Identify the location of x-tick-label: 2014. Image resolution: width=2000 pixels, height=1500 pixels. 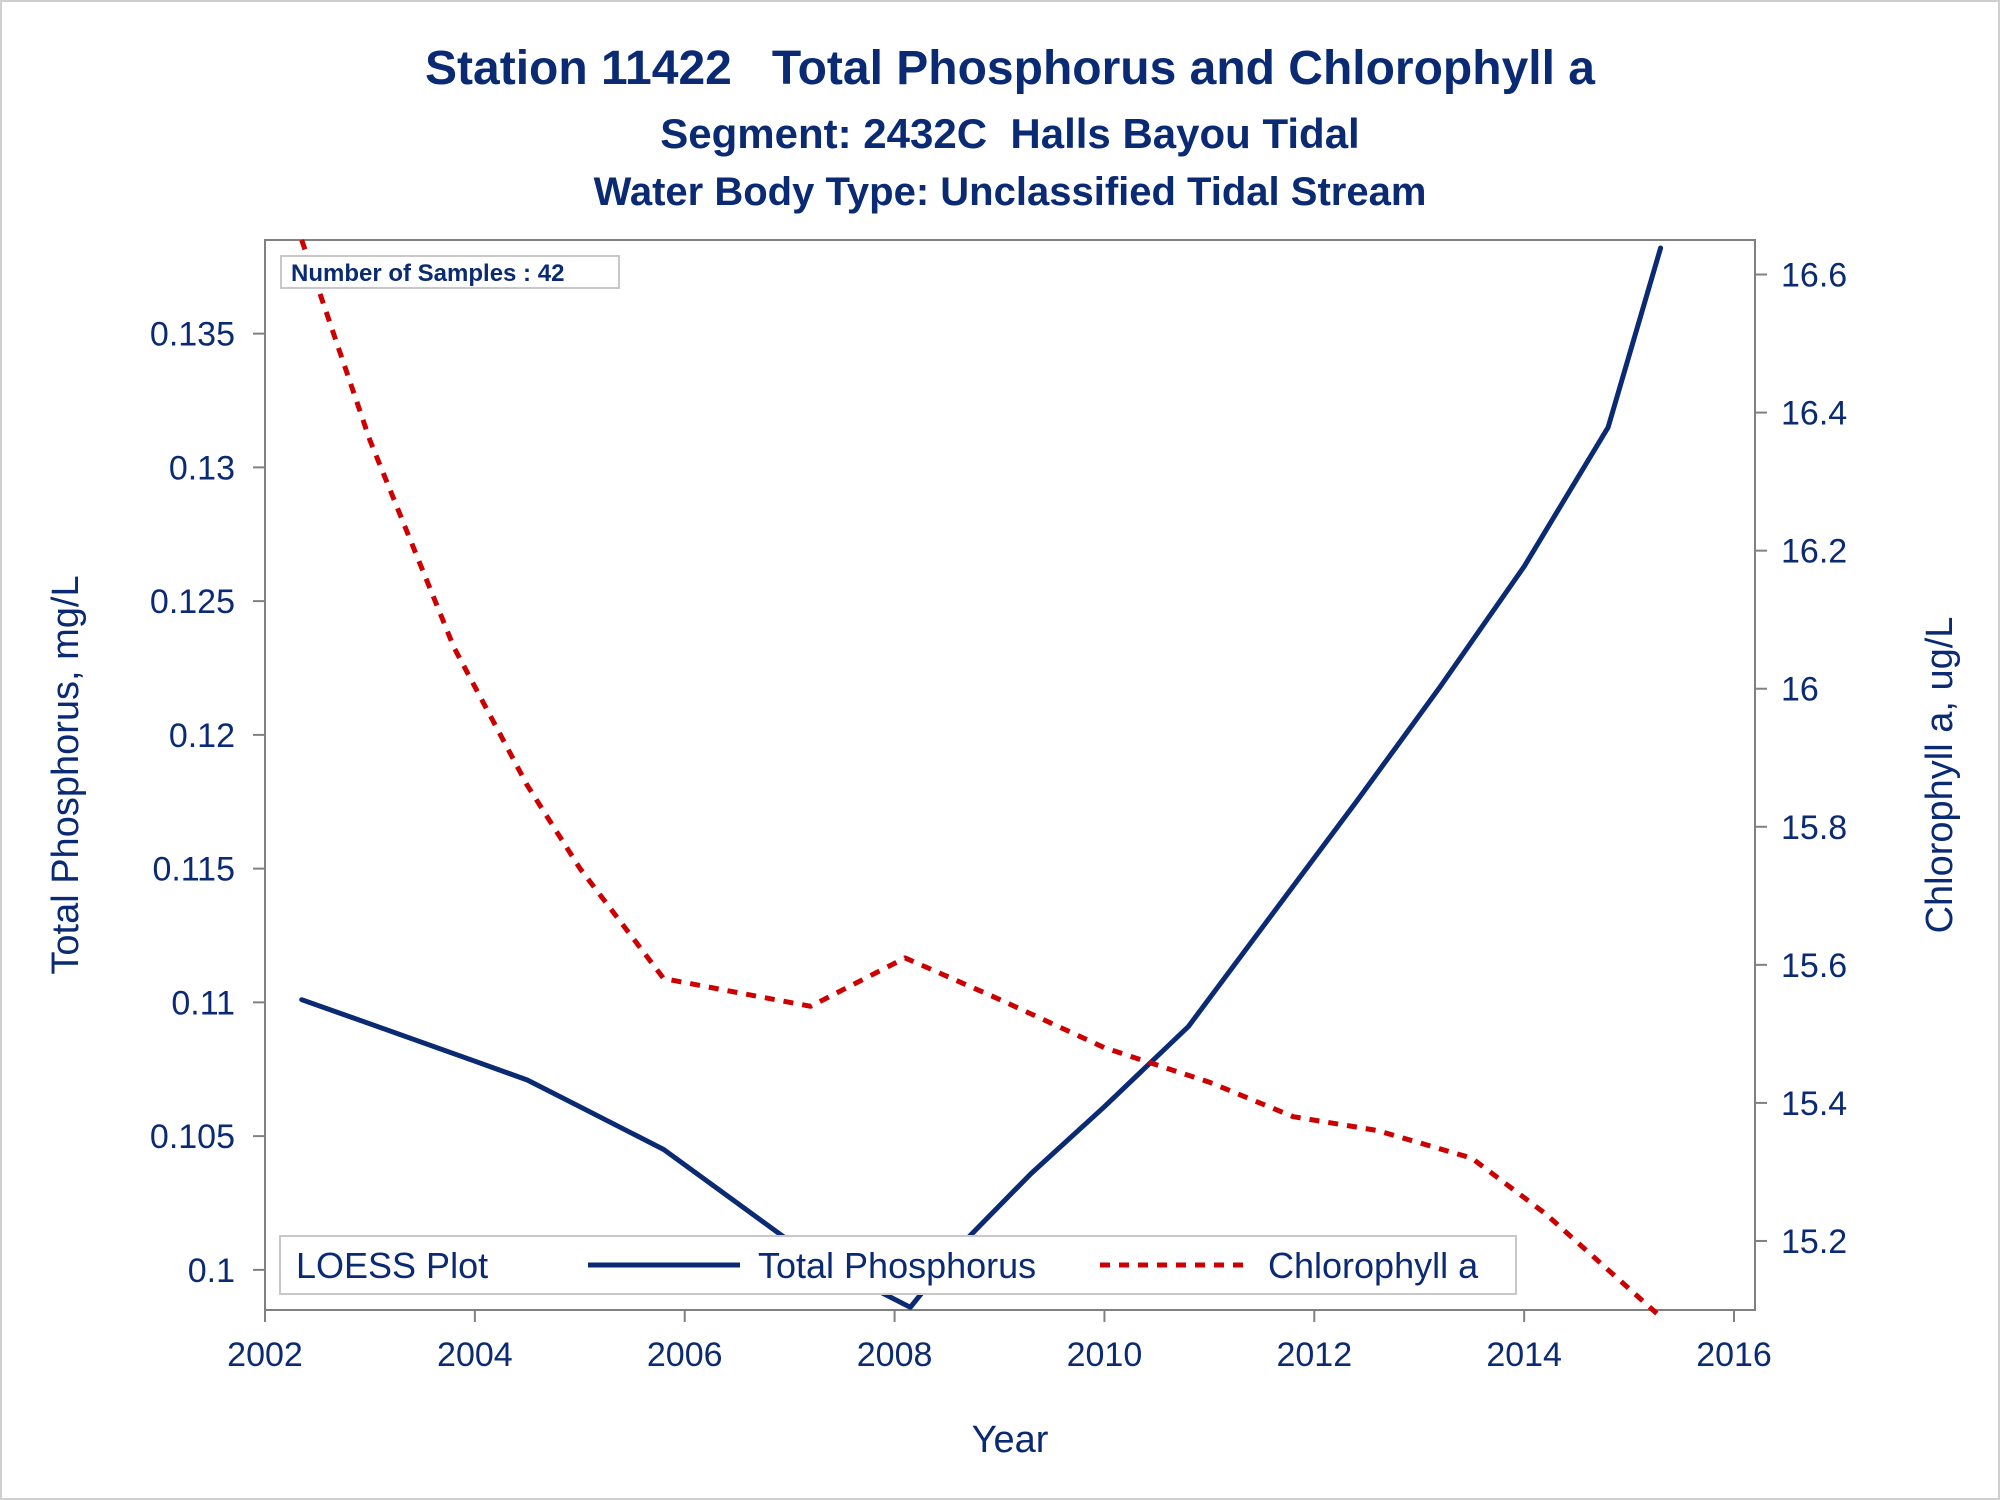
(1524, 1355).